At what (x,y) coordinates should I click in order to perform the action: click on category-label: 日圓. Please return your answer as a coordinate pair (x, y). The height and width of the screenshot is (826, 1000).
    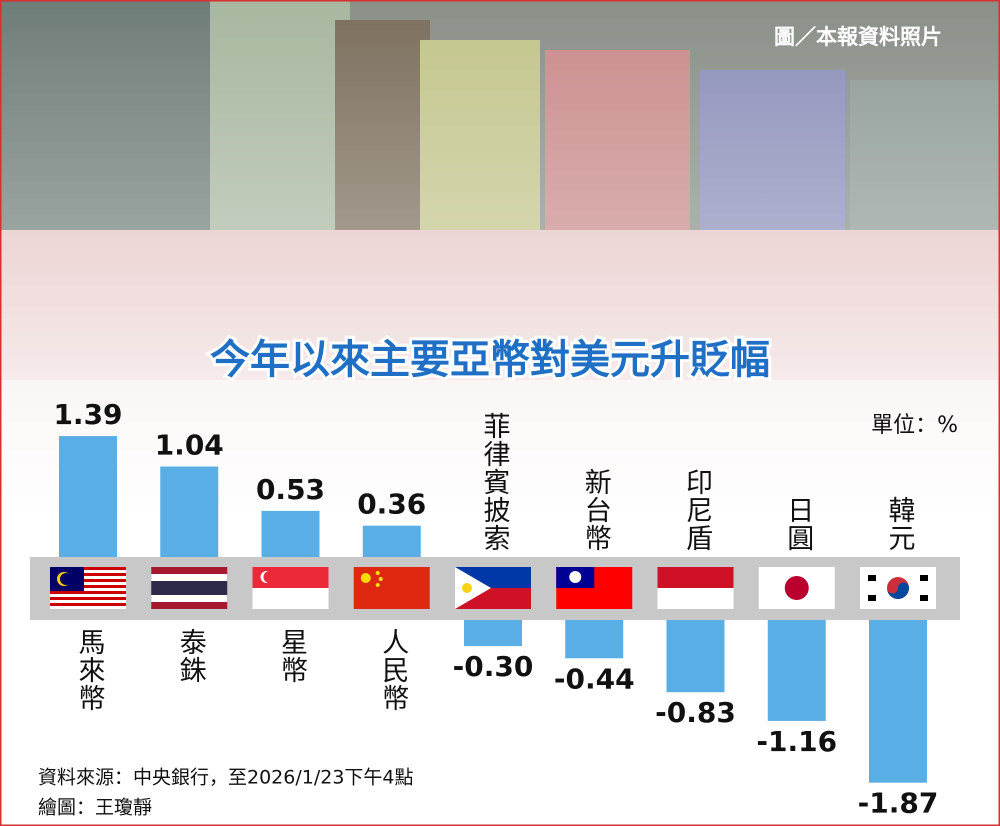
    Looking at the image, I should click on (797, 524).